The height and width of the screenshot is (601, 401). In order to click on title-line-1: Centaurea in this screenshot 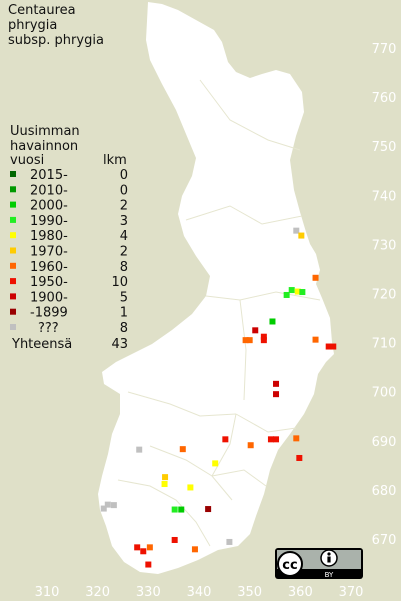, I will do `click(42, 10)`.